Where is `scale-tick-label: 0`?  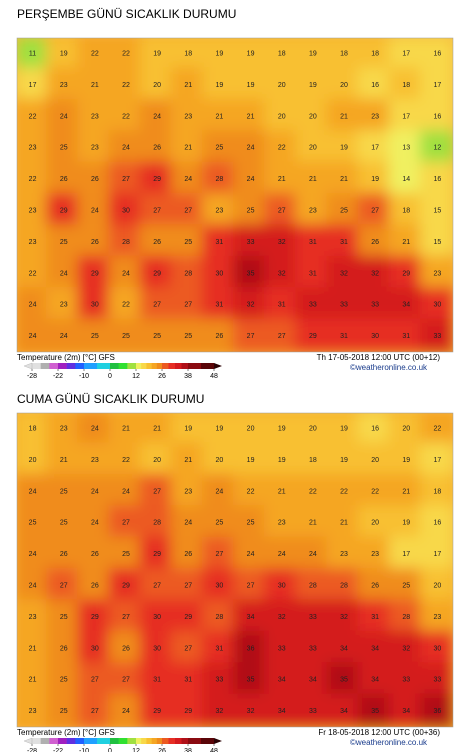
scale-tick-label: 0 is located at coordinates (110, 376).